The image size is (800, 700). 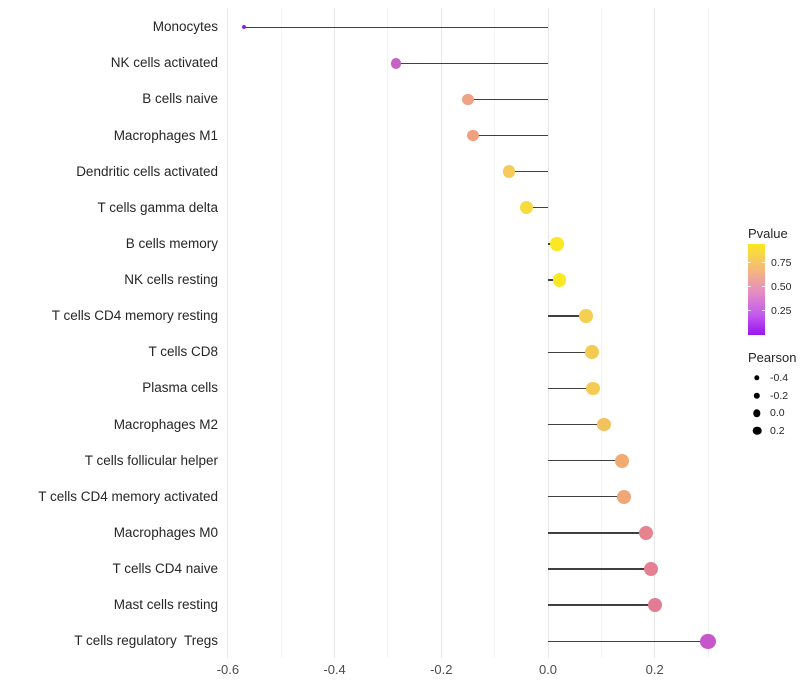 I want to click on category-label: T cells regulatory Tregs, so click(x=146, y=641).